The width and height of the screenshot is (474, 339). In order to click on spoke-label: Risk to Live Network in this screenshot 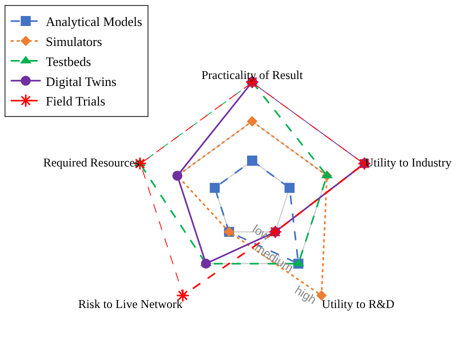, I will do `click(130, 304)`.